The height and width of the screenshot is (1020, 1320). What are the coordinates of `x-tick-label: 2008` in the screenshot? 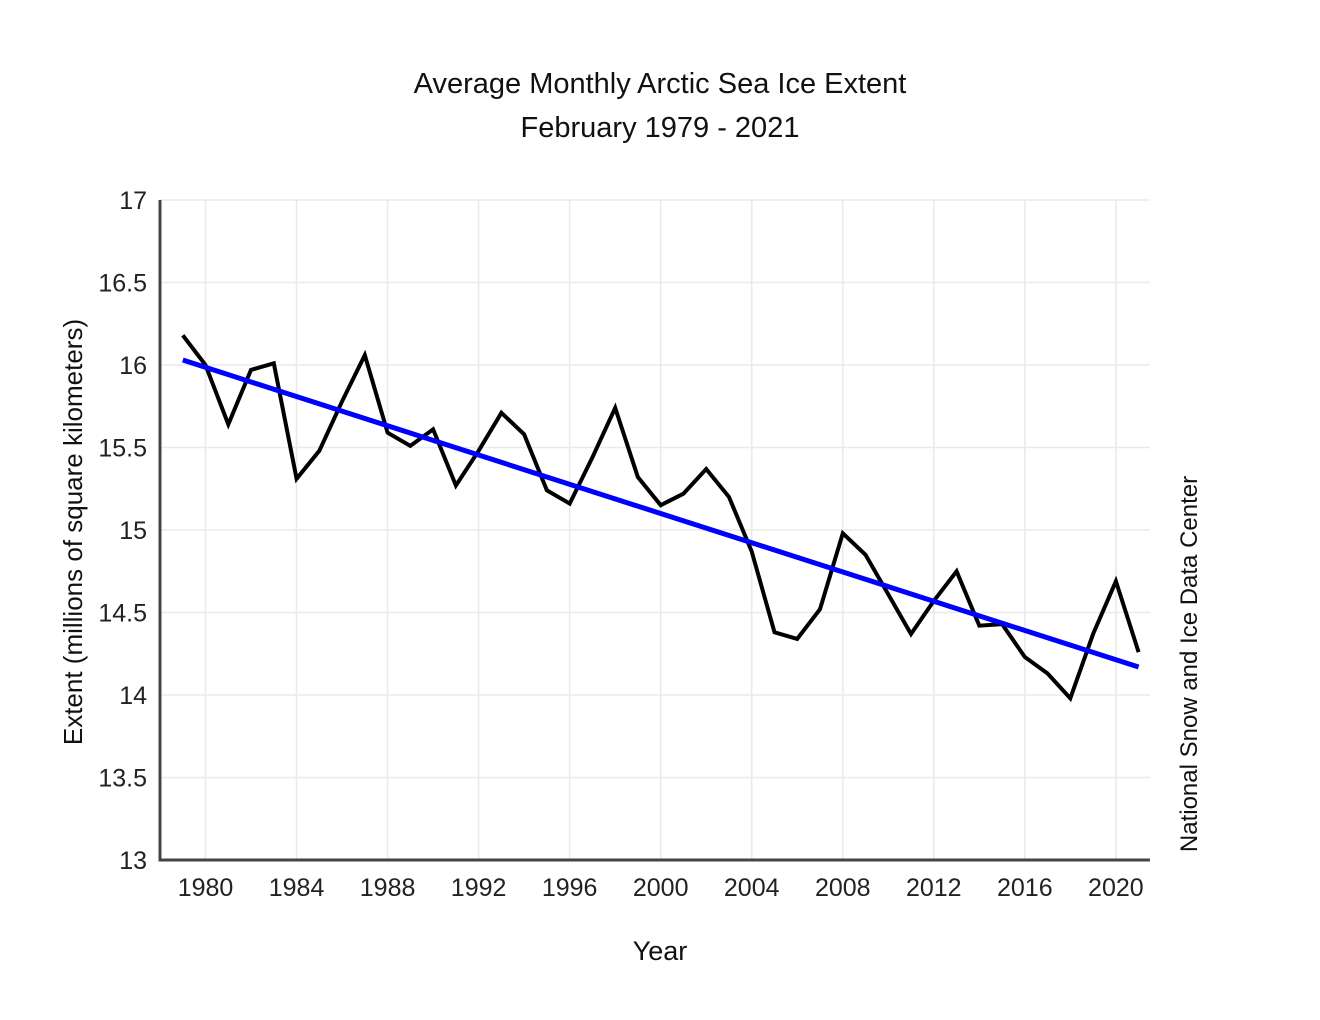 It's located at (843, 888).